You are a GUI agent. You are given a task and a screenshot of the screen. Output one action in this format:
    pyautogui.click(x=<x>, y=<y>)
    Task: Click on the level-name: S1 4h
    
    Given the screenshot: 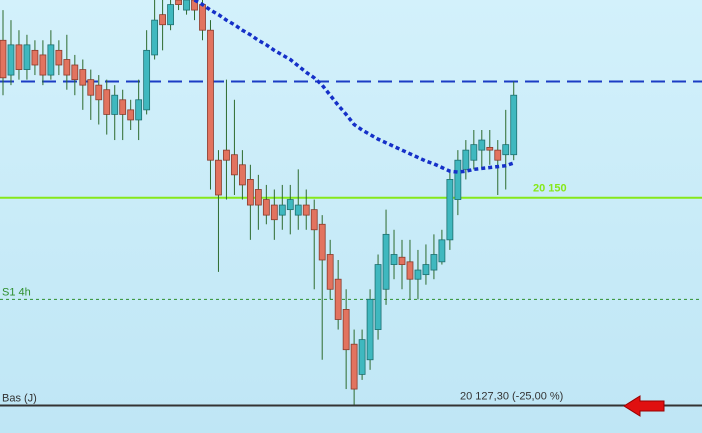 What is the action you would take?
    pyautogui.click(x=16, y=292)
    